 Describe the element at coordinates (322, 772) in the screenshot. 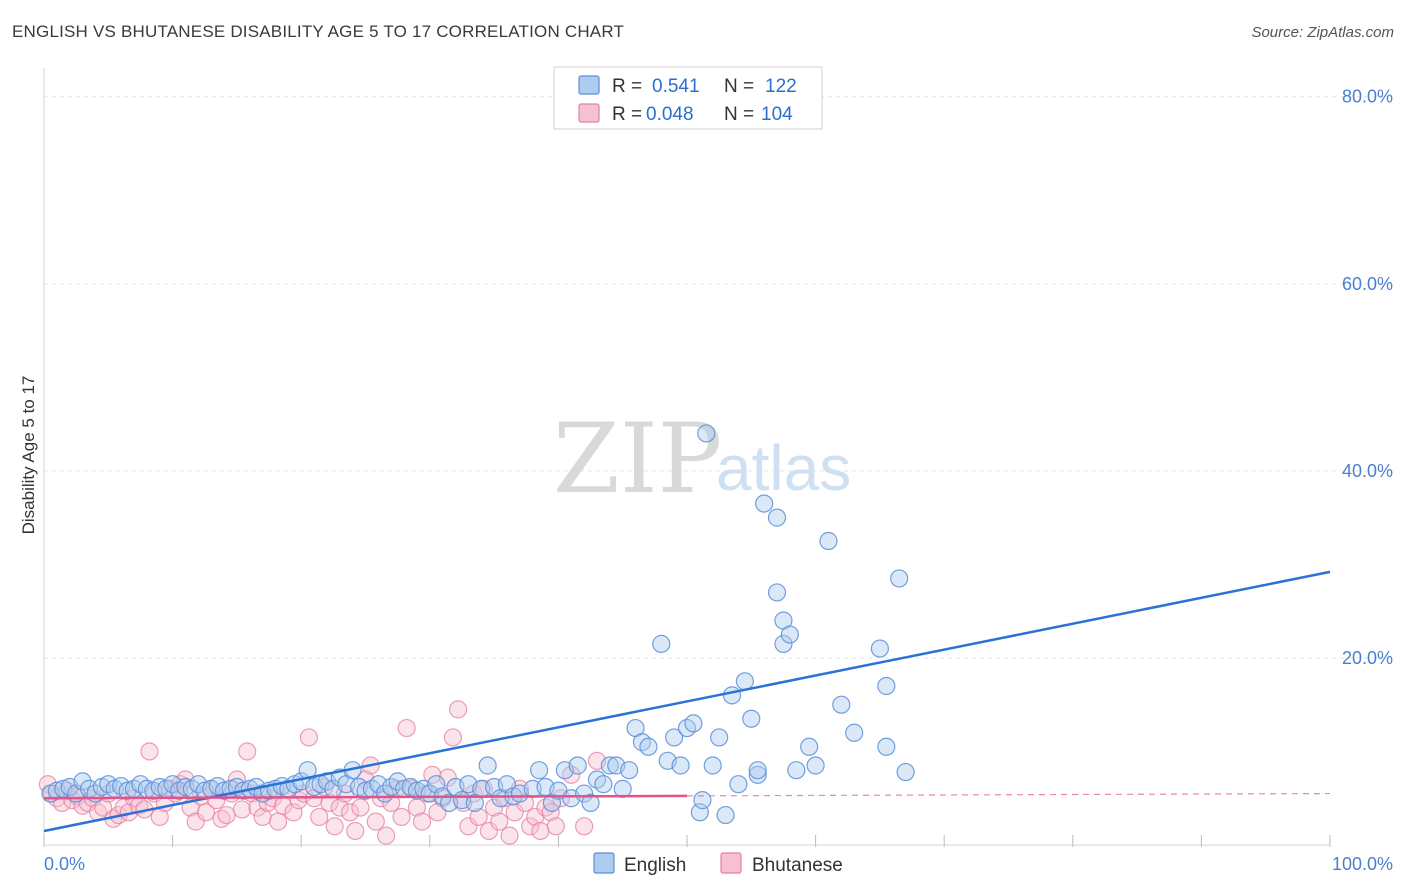

I see `bhutanese-points` at that location.